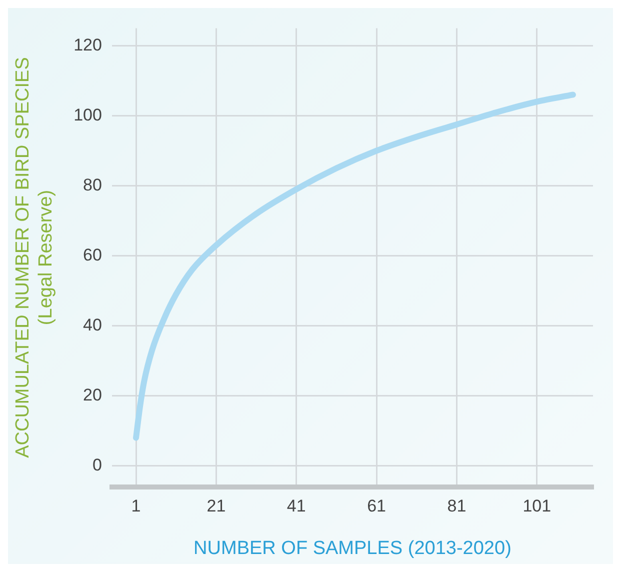 The height and width of the screenshot is (572, 621). Describe the element at coordinates (92, 394) in the screenshot. I see `y-tick-label: 20` at that location.